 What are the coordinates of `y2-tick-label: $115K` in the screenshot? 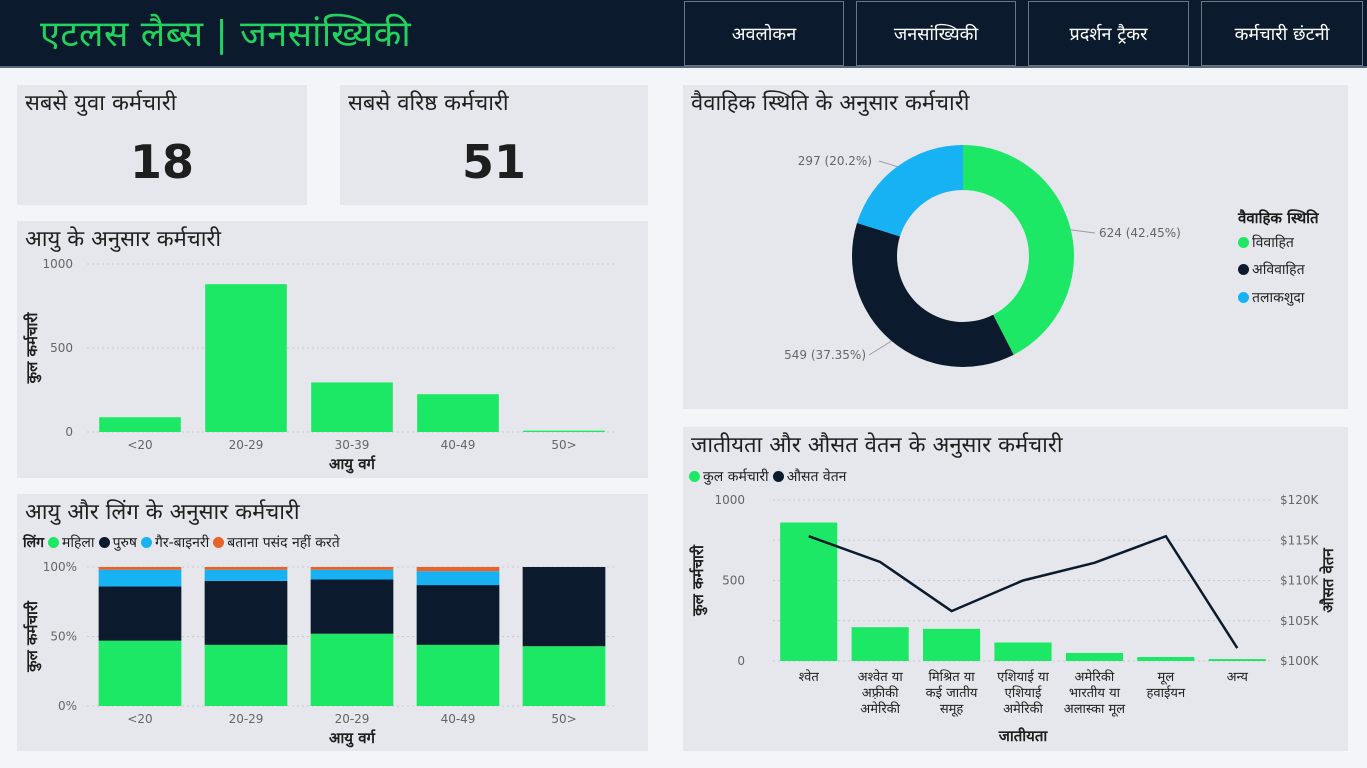 It's located at (1300, 540).